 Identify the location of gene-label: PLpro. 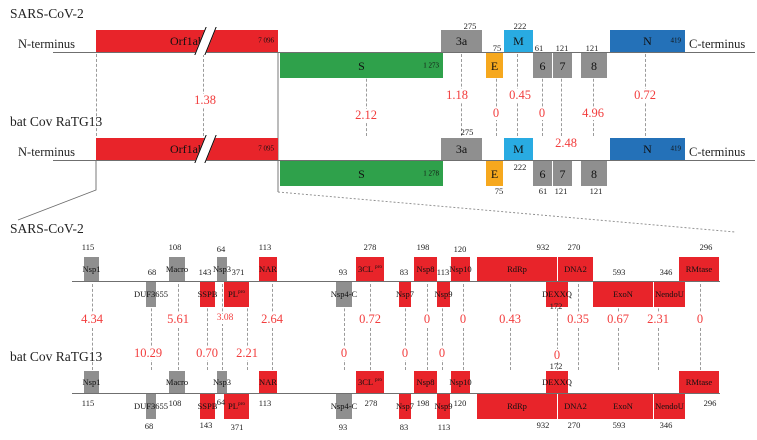
(236, 406).